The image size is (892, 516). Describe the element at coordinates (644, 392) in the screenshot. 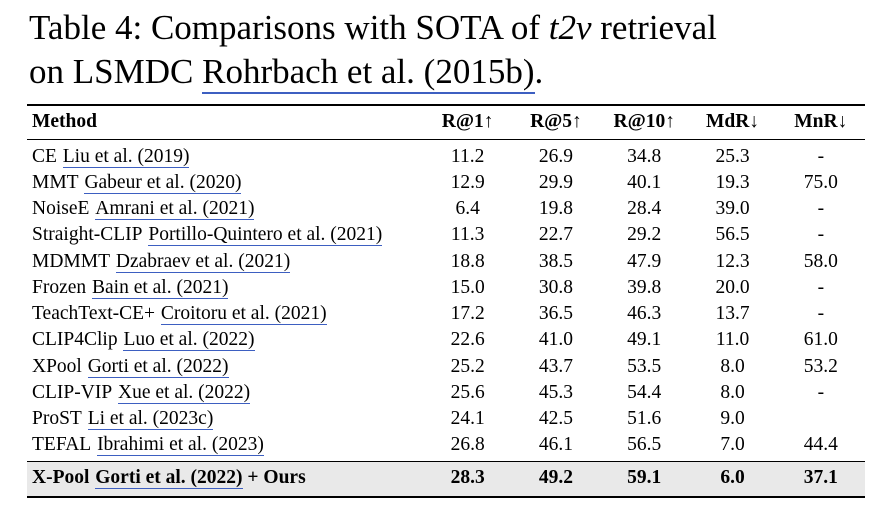

I see `metric-cell-r10: 54.4` at that location.